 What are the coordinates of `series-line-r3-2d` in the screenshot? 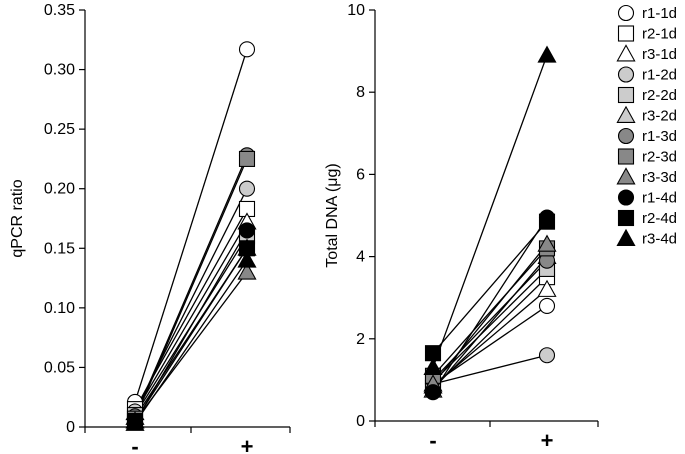 It's located at (490, 323).